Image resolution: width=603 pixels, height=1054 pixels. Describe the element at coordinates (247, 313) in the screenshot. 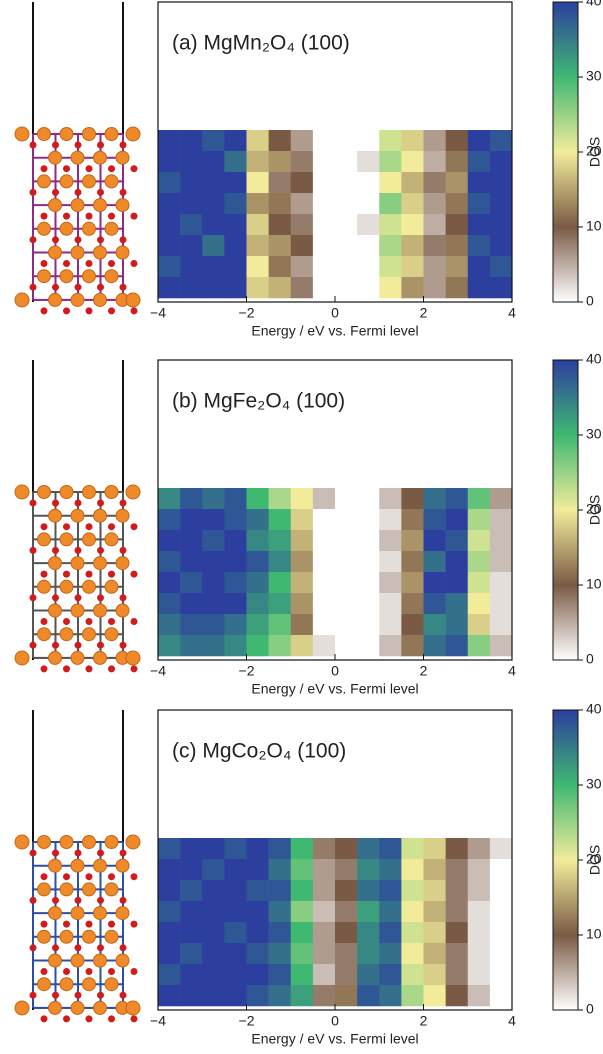

I see `x-tick-label: −2` at that location.